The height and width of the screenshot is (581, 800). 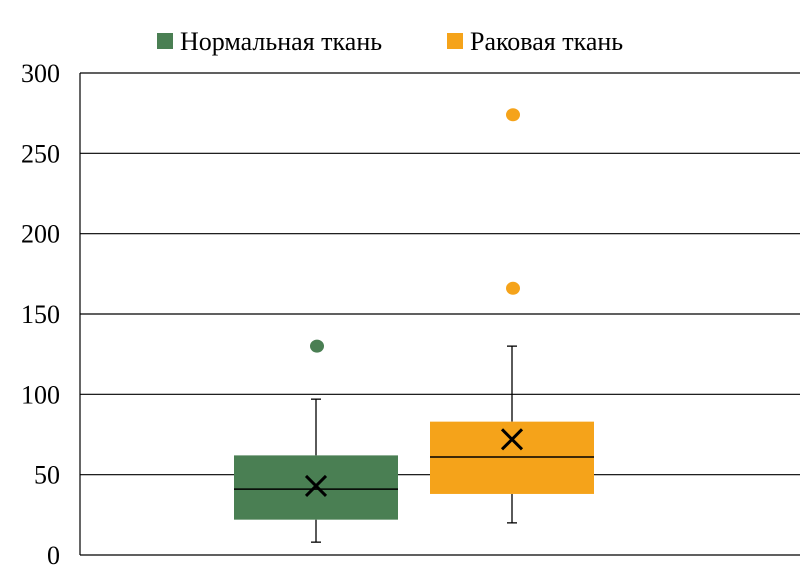 I want to click on y-tick-label-100: 100, so click(x=40, y=394).